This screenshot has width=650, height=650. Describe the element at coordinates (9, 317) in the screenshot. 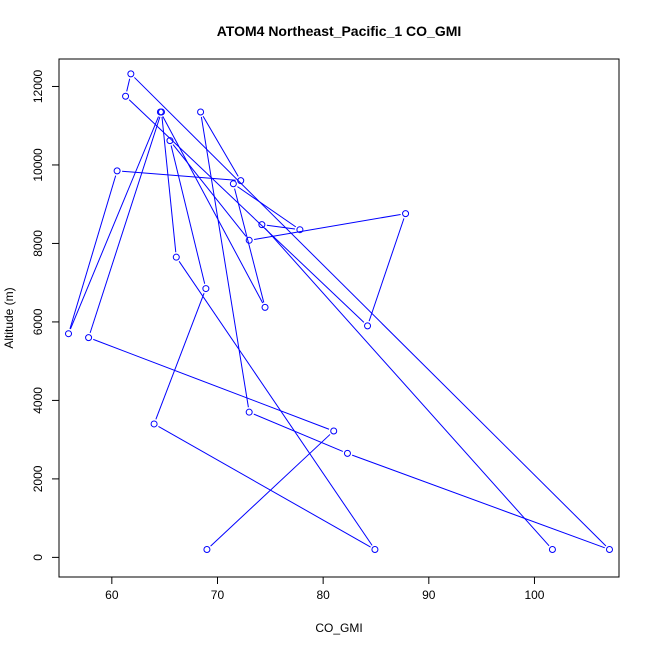

I see `y-axis-label: Altitude (m)` at that location.